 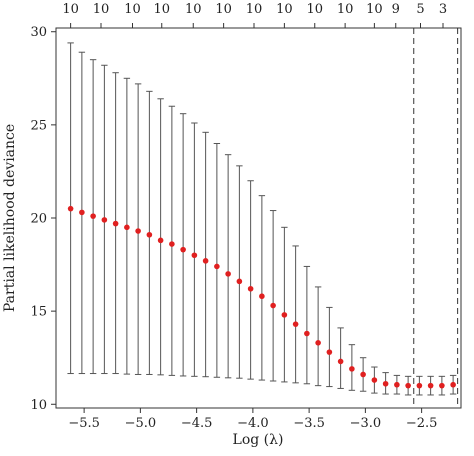 What do you see at coordinates (38, 32) in the screenshot?
I see `y-tick-label: 30` at bounding box center [38, 32].